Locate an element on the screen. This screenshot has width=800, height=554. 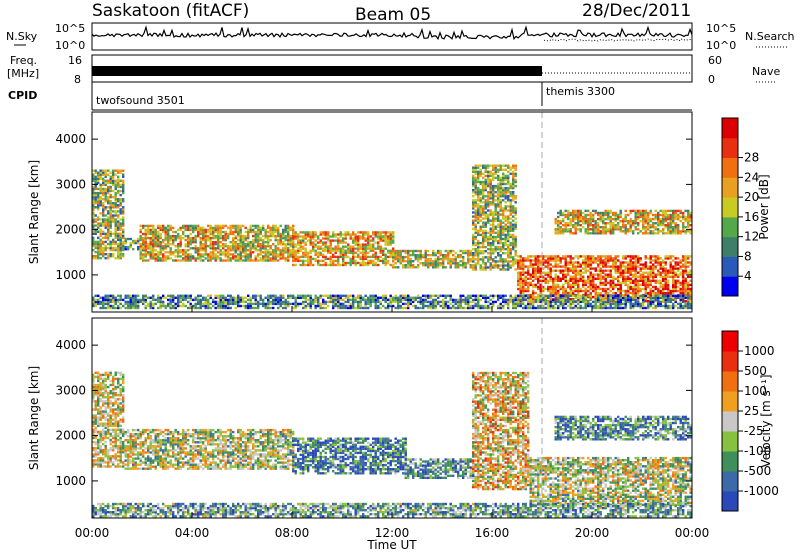
velocity-y-tick-label: 3000 is located at coordinates (70, 390).